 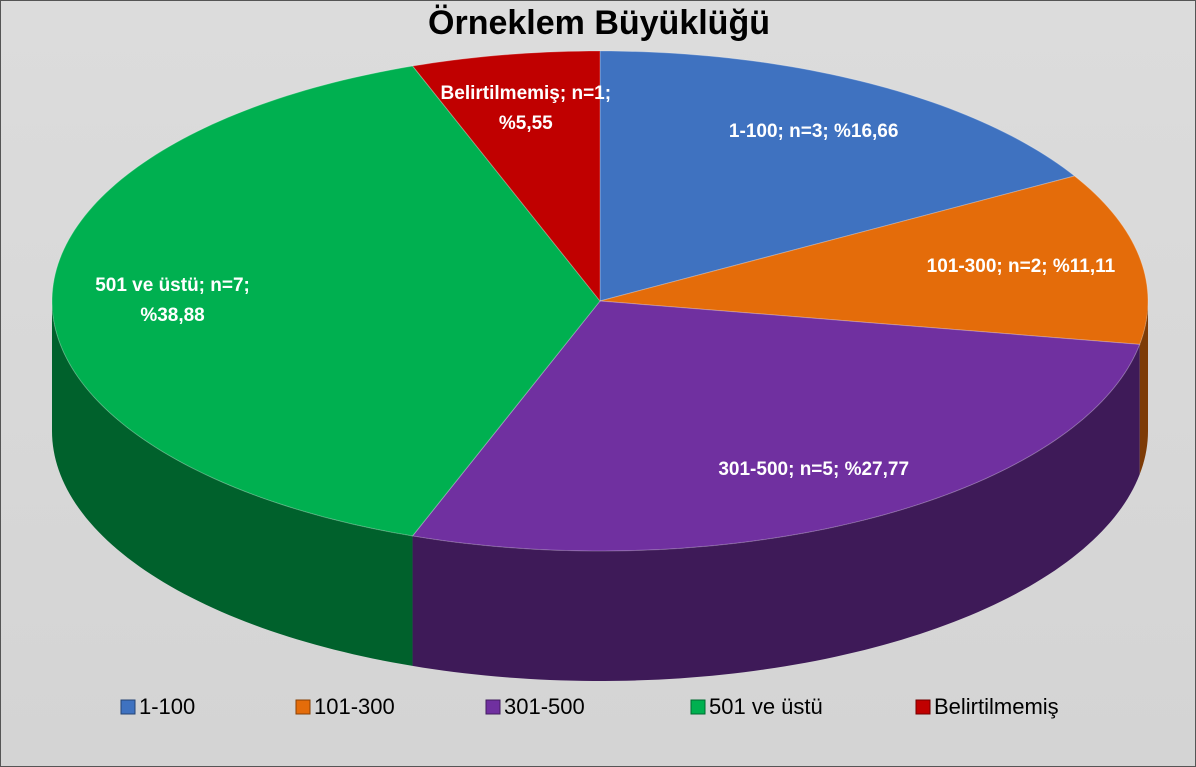 I want to click on legend-label: 101-300, so click(x=354, y=706).